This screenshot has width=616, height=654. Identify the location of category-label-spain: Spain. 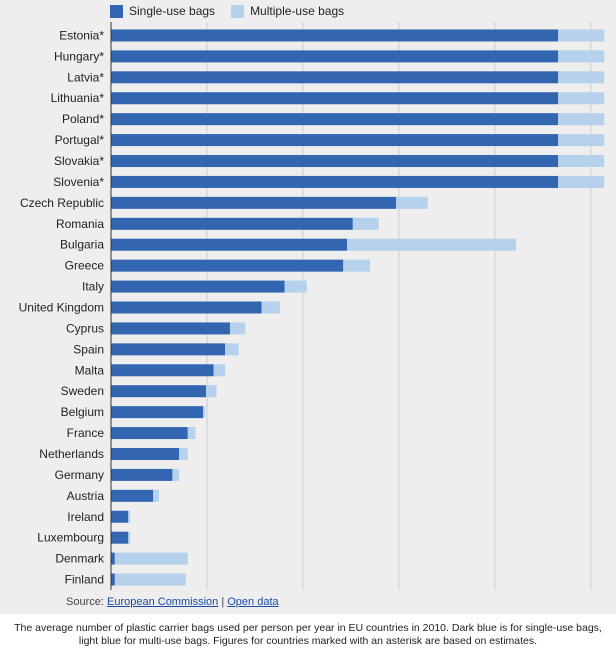
(88, 349).